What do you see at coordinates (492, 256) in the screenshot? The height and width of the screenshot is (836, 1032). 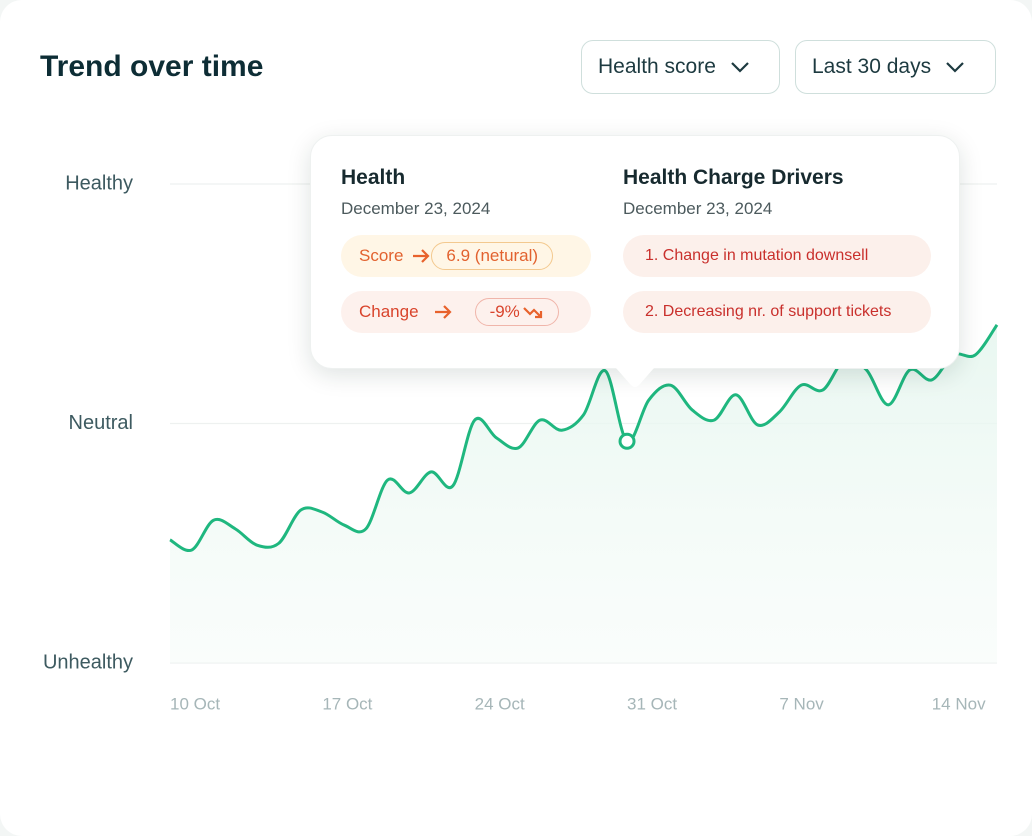 I see `row-value: 6.9 (netural)` at bounding box center [492, 256].